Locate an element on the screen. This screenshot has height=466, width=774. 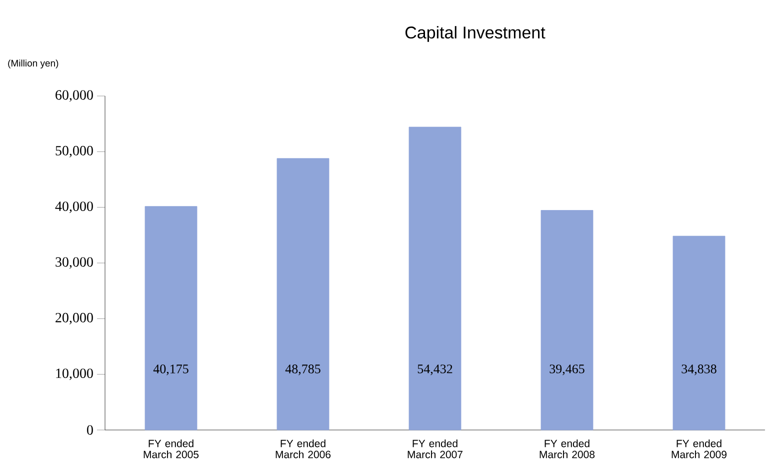
x-tick-label: FY ended March 2009 is located at coordinates (699, 449).